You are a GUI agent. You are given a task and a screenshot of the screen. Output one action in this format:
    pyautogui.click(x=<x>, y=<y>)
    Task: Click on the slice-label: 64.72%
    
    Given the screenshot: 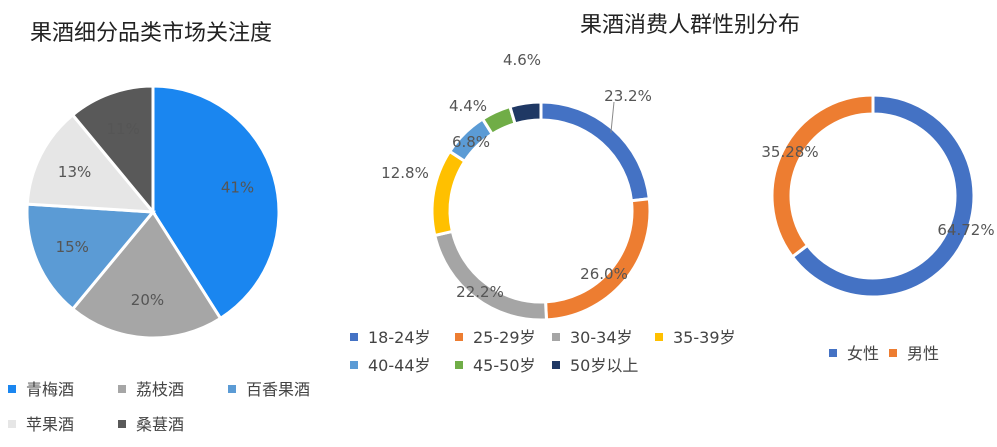 What is the action you would take?
    pyautogui.click(x=965, y=230)
    